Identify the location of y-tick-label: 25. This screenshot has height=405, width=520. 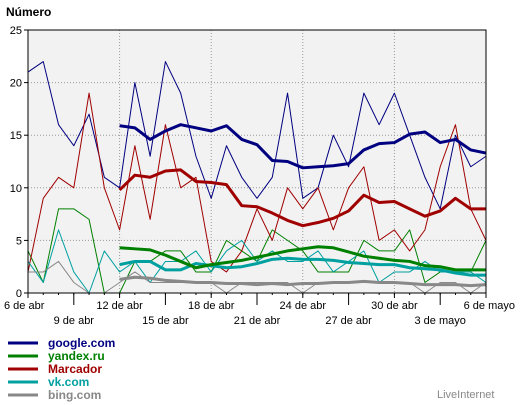
(16, 31).